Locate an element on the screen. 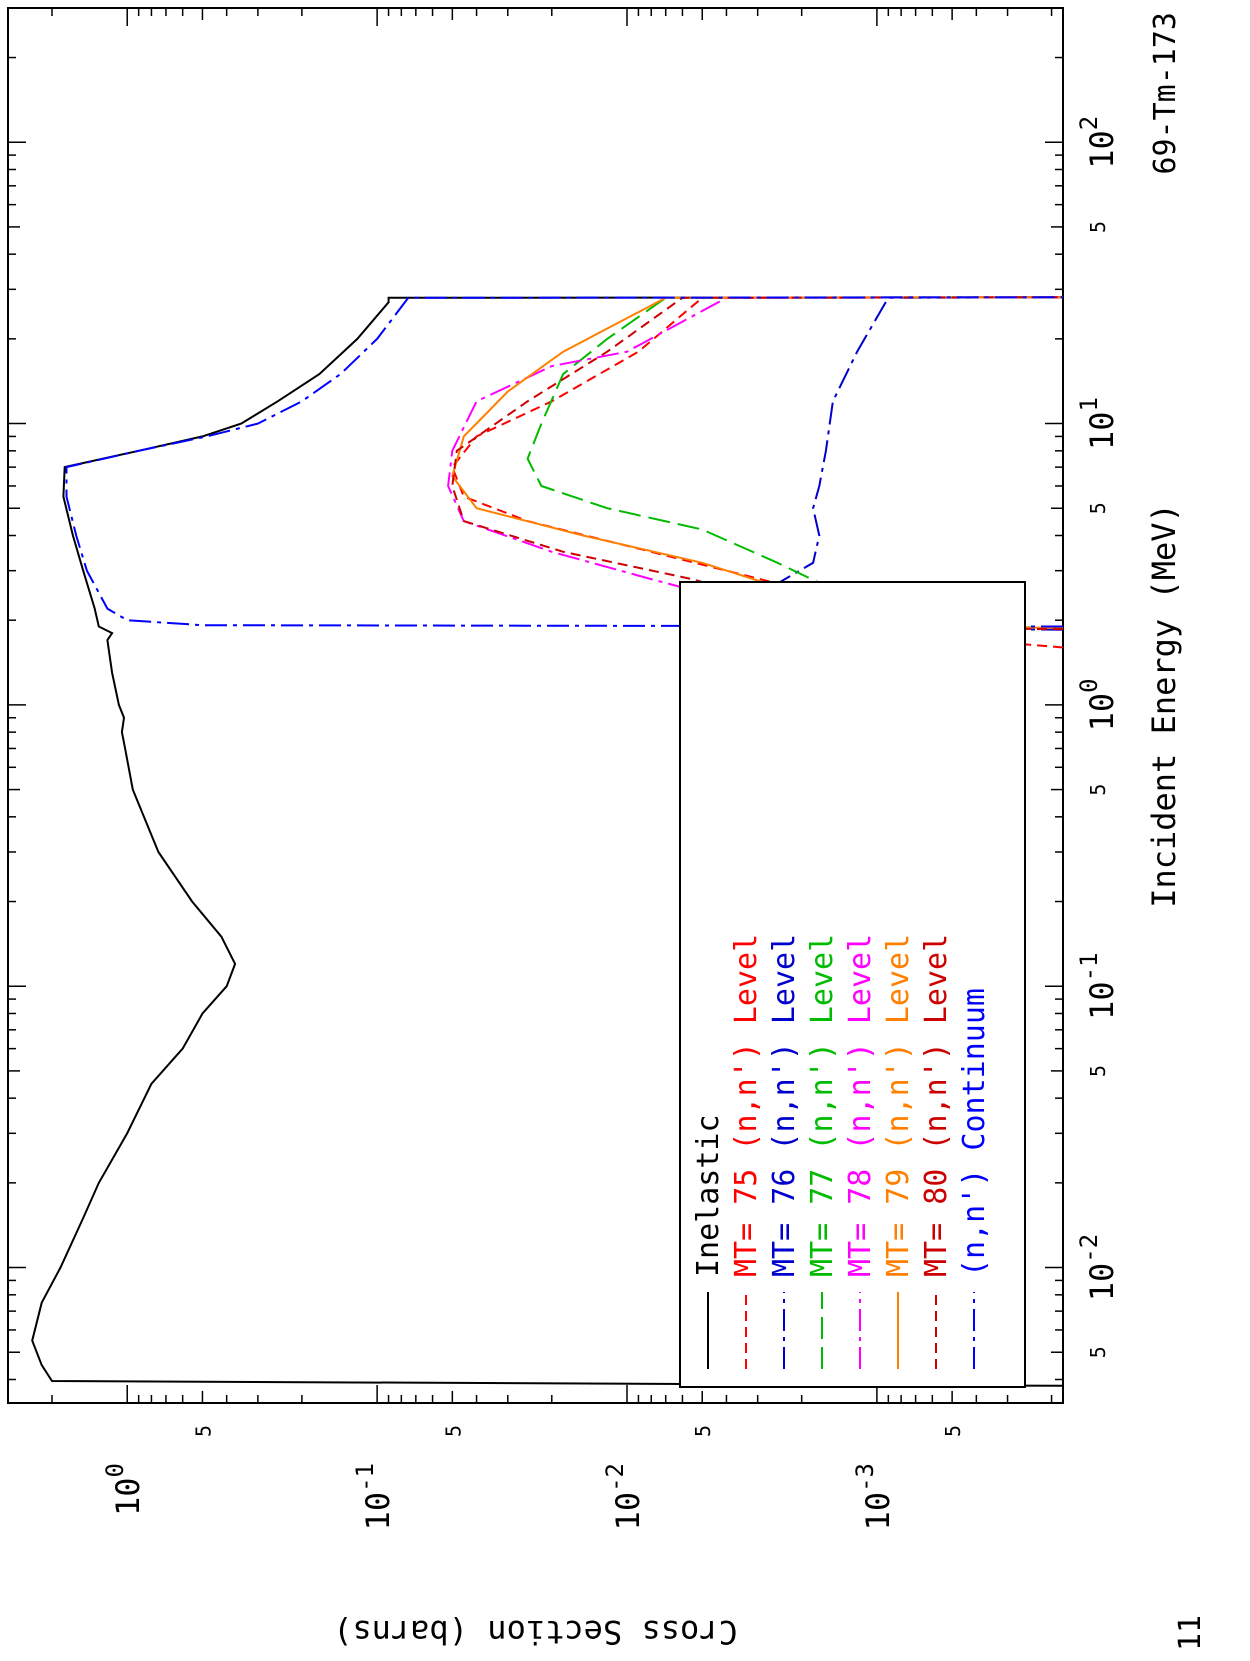  x-tick-label-3: 101 is located at coordinates (1098, 423).